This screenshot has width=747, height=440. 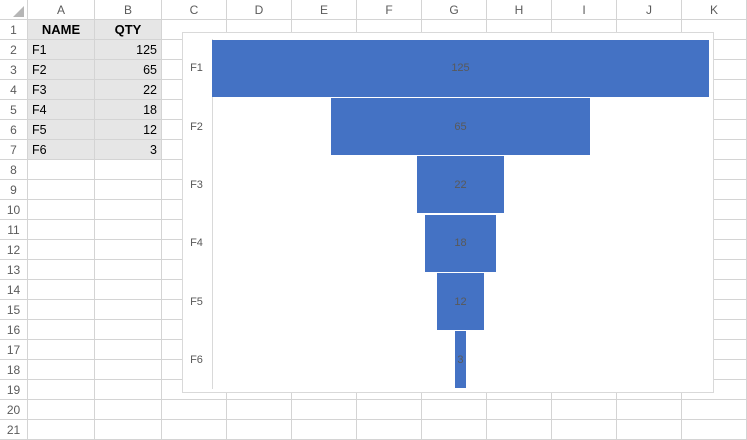 What do you see at coordinates (14, 410) in the screenshot?
I see `row-header-20: 20` at bounding box center [14, 410].